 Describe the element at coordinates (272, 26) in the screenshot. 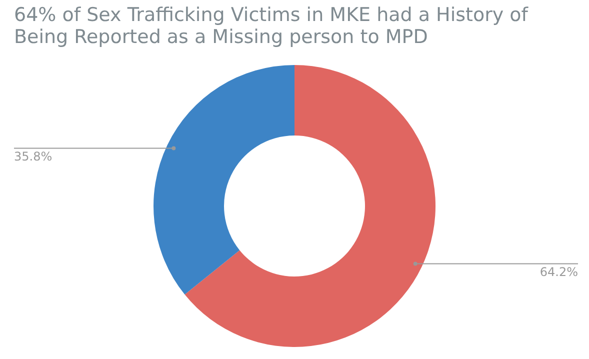

I see `chart-title: 64% of Sex Trafficking Victims in MKE had a History of Being Reported as a Missing person to MPD` at that location.